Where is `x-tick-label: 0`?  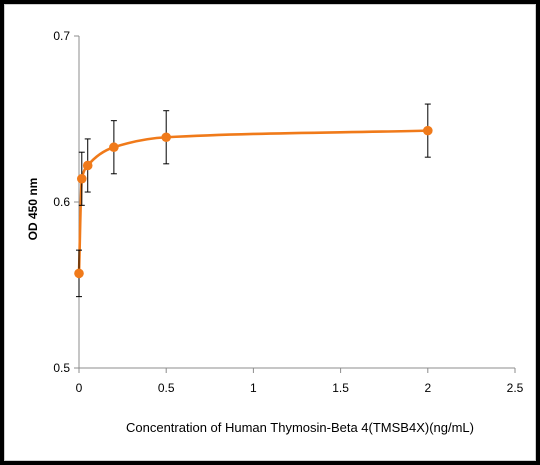 x-tick-label: 0 is located at coordinates (79, 388).